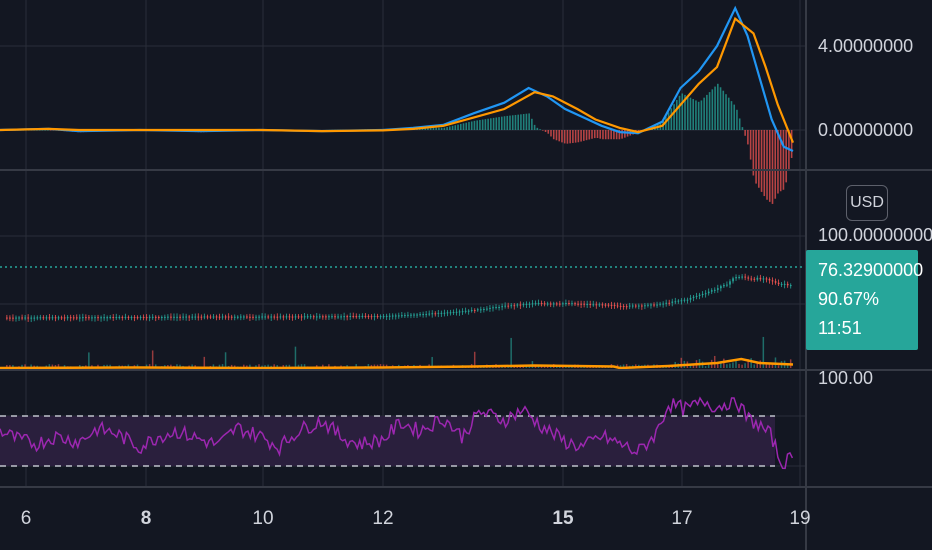  I want to click on macd-axis-label: 0.00000000, so click(866, 130).